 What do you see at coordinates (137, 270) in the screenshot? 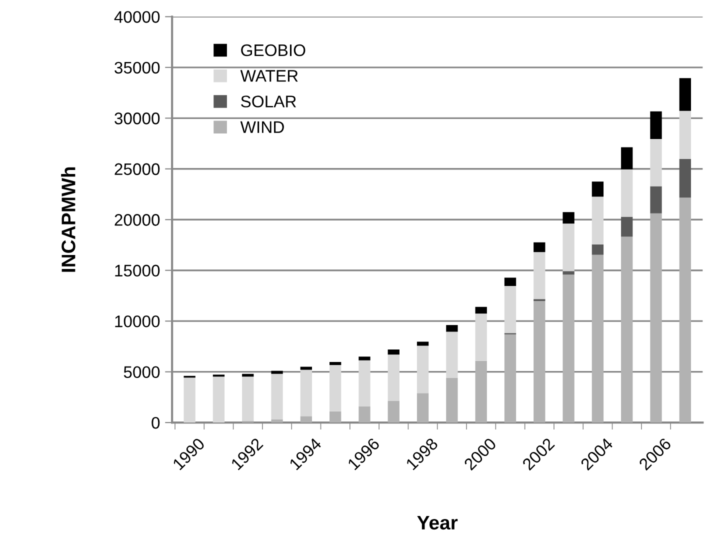
I see `y-tick-label: 15000` at bounding box center [137, 270].